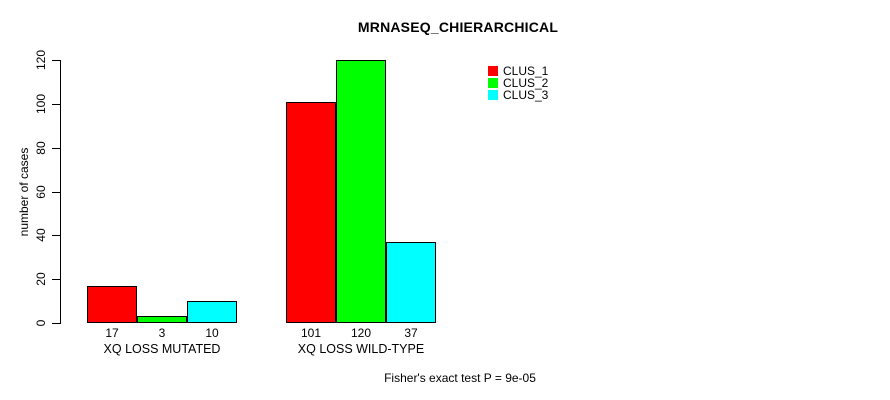 This screenshot has height=400, width=890. Describe the element at coordinates (311, 333) in the screenshot. I see `bar-value-label: 101` at that location.